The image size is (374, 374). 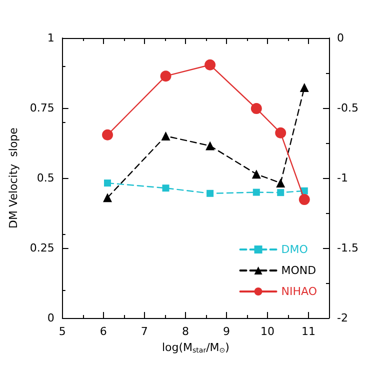 I want to click on legend-label: NIHAO, so click(x=299, y=291).